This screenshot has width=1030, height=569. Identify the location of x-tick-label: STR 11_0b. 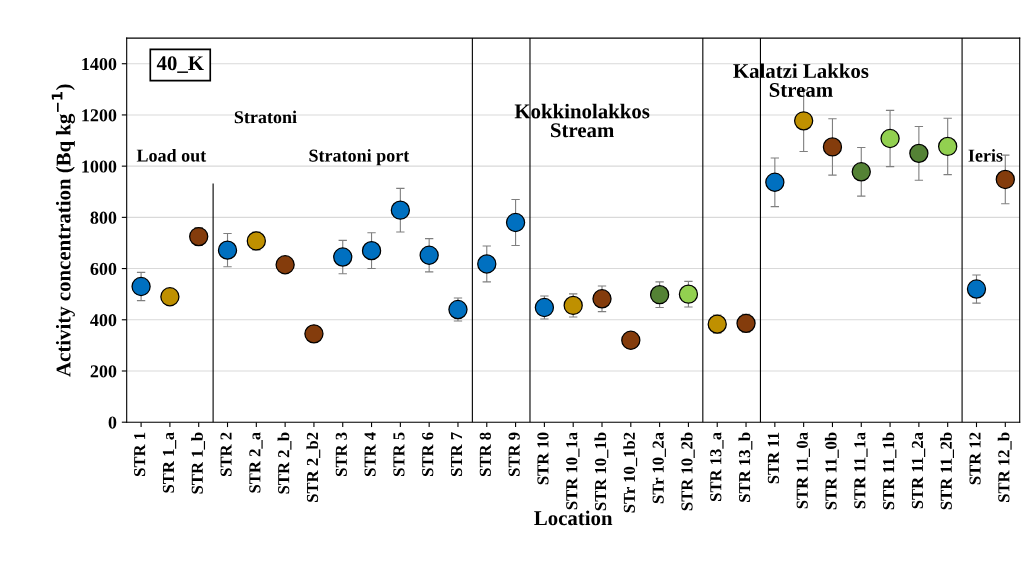
(831, 471).